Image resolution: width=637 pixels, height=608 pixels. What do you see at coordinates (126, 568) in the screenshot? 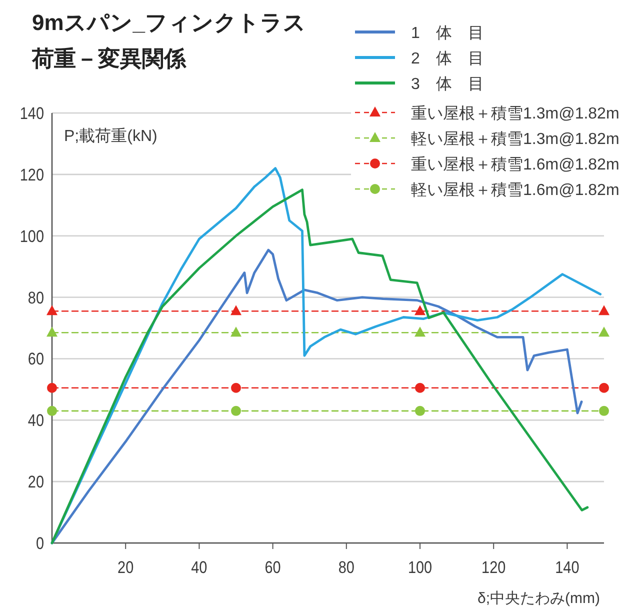
I see `x-tick-label: 20` at bounding box center [126, 568].